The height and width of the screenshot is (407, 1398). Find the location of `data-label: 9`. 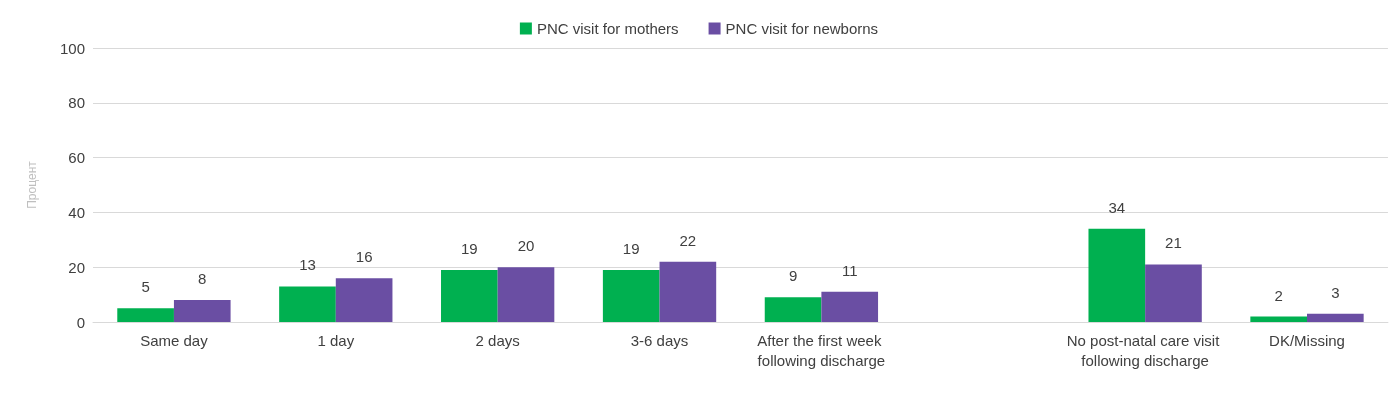

data-label: 9 is located at coordinates (793, 276).